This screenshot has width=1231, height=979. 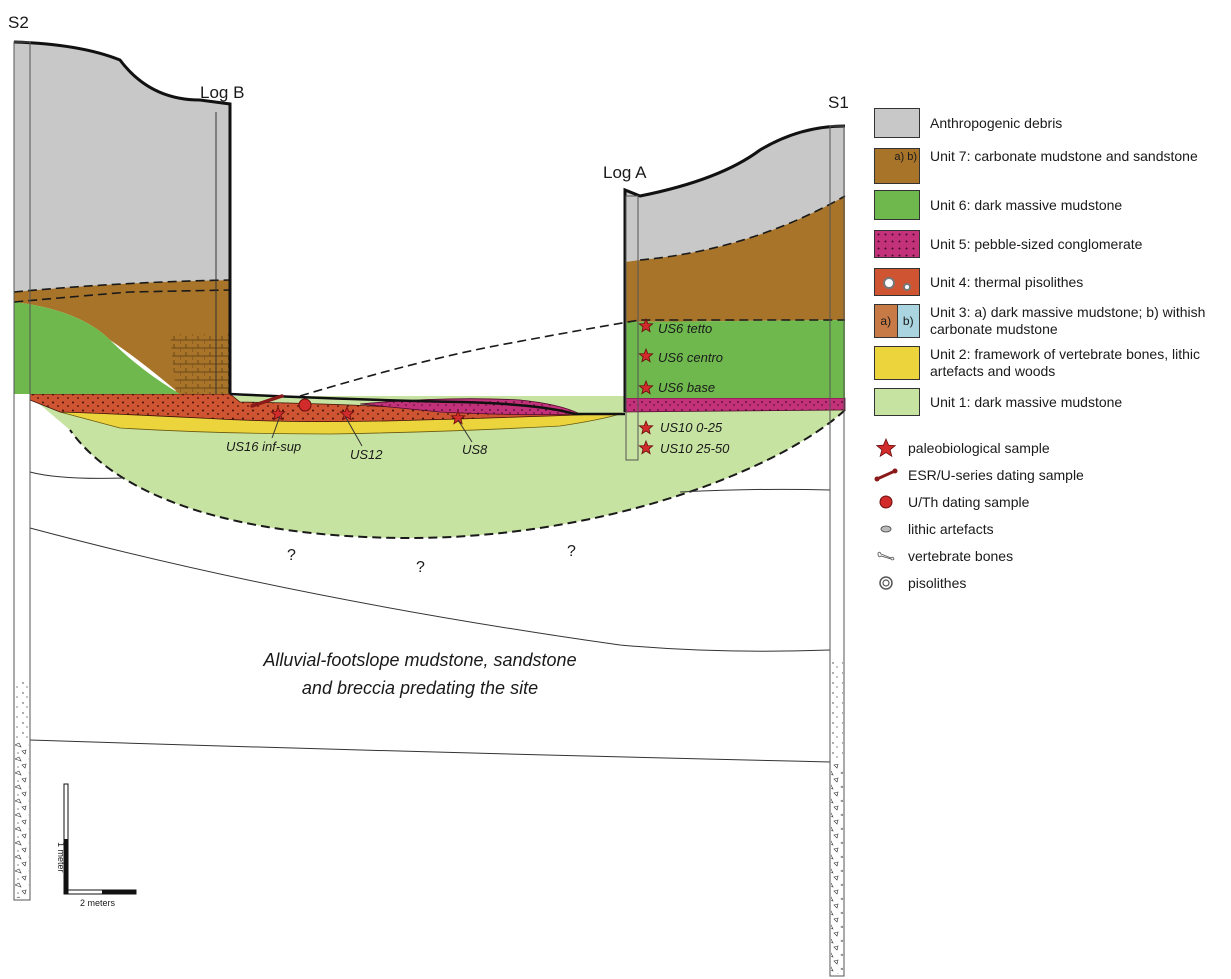 I want to click on us6-centro-star-icon, so click(x=646, y=355).